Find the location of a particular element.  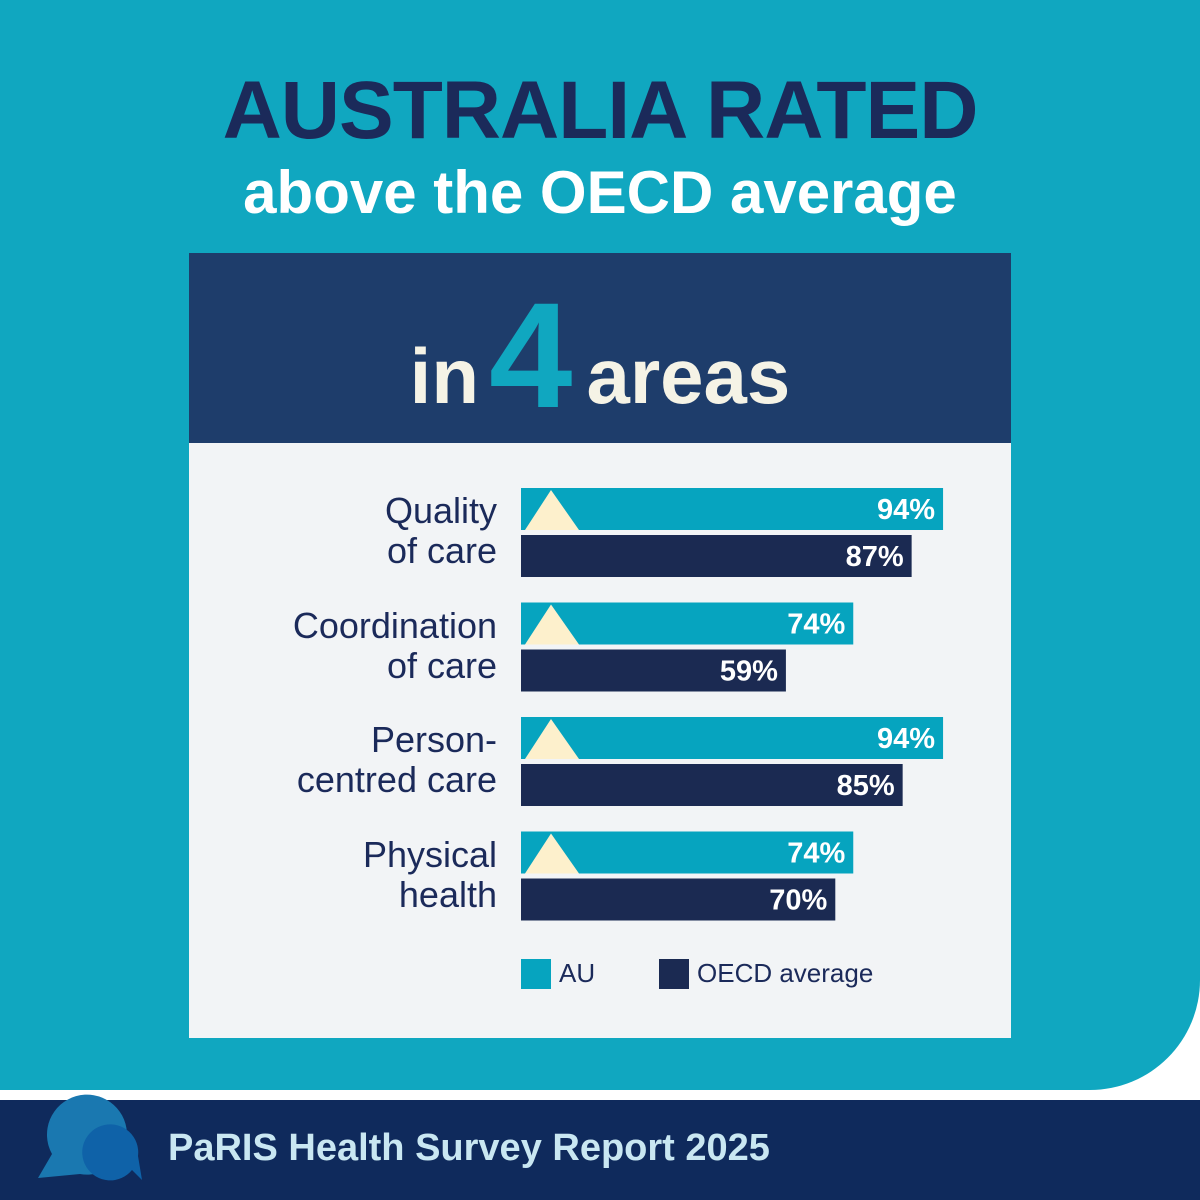

legend-oecd: OECD average is located at coordinates (766, 973).